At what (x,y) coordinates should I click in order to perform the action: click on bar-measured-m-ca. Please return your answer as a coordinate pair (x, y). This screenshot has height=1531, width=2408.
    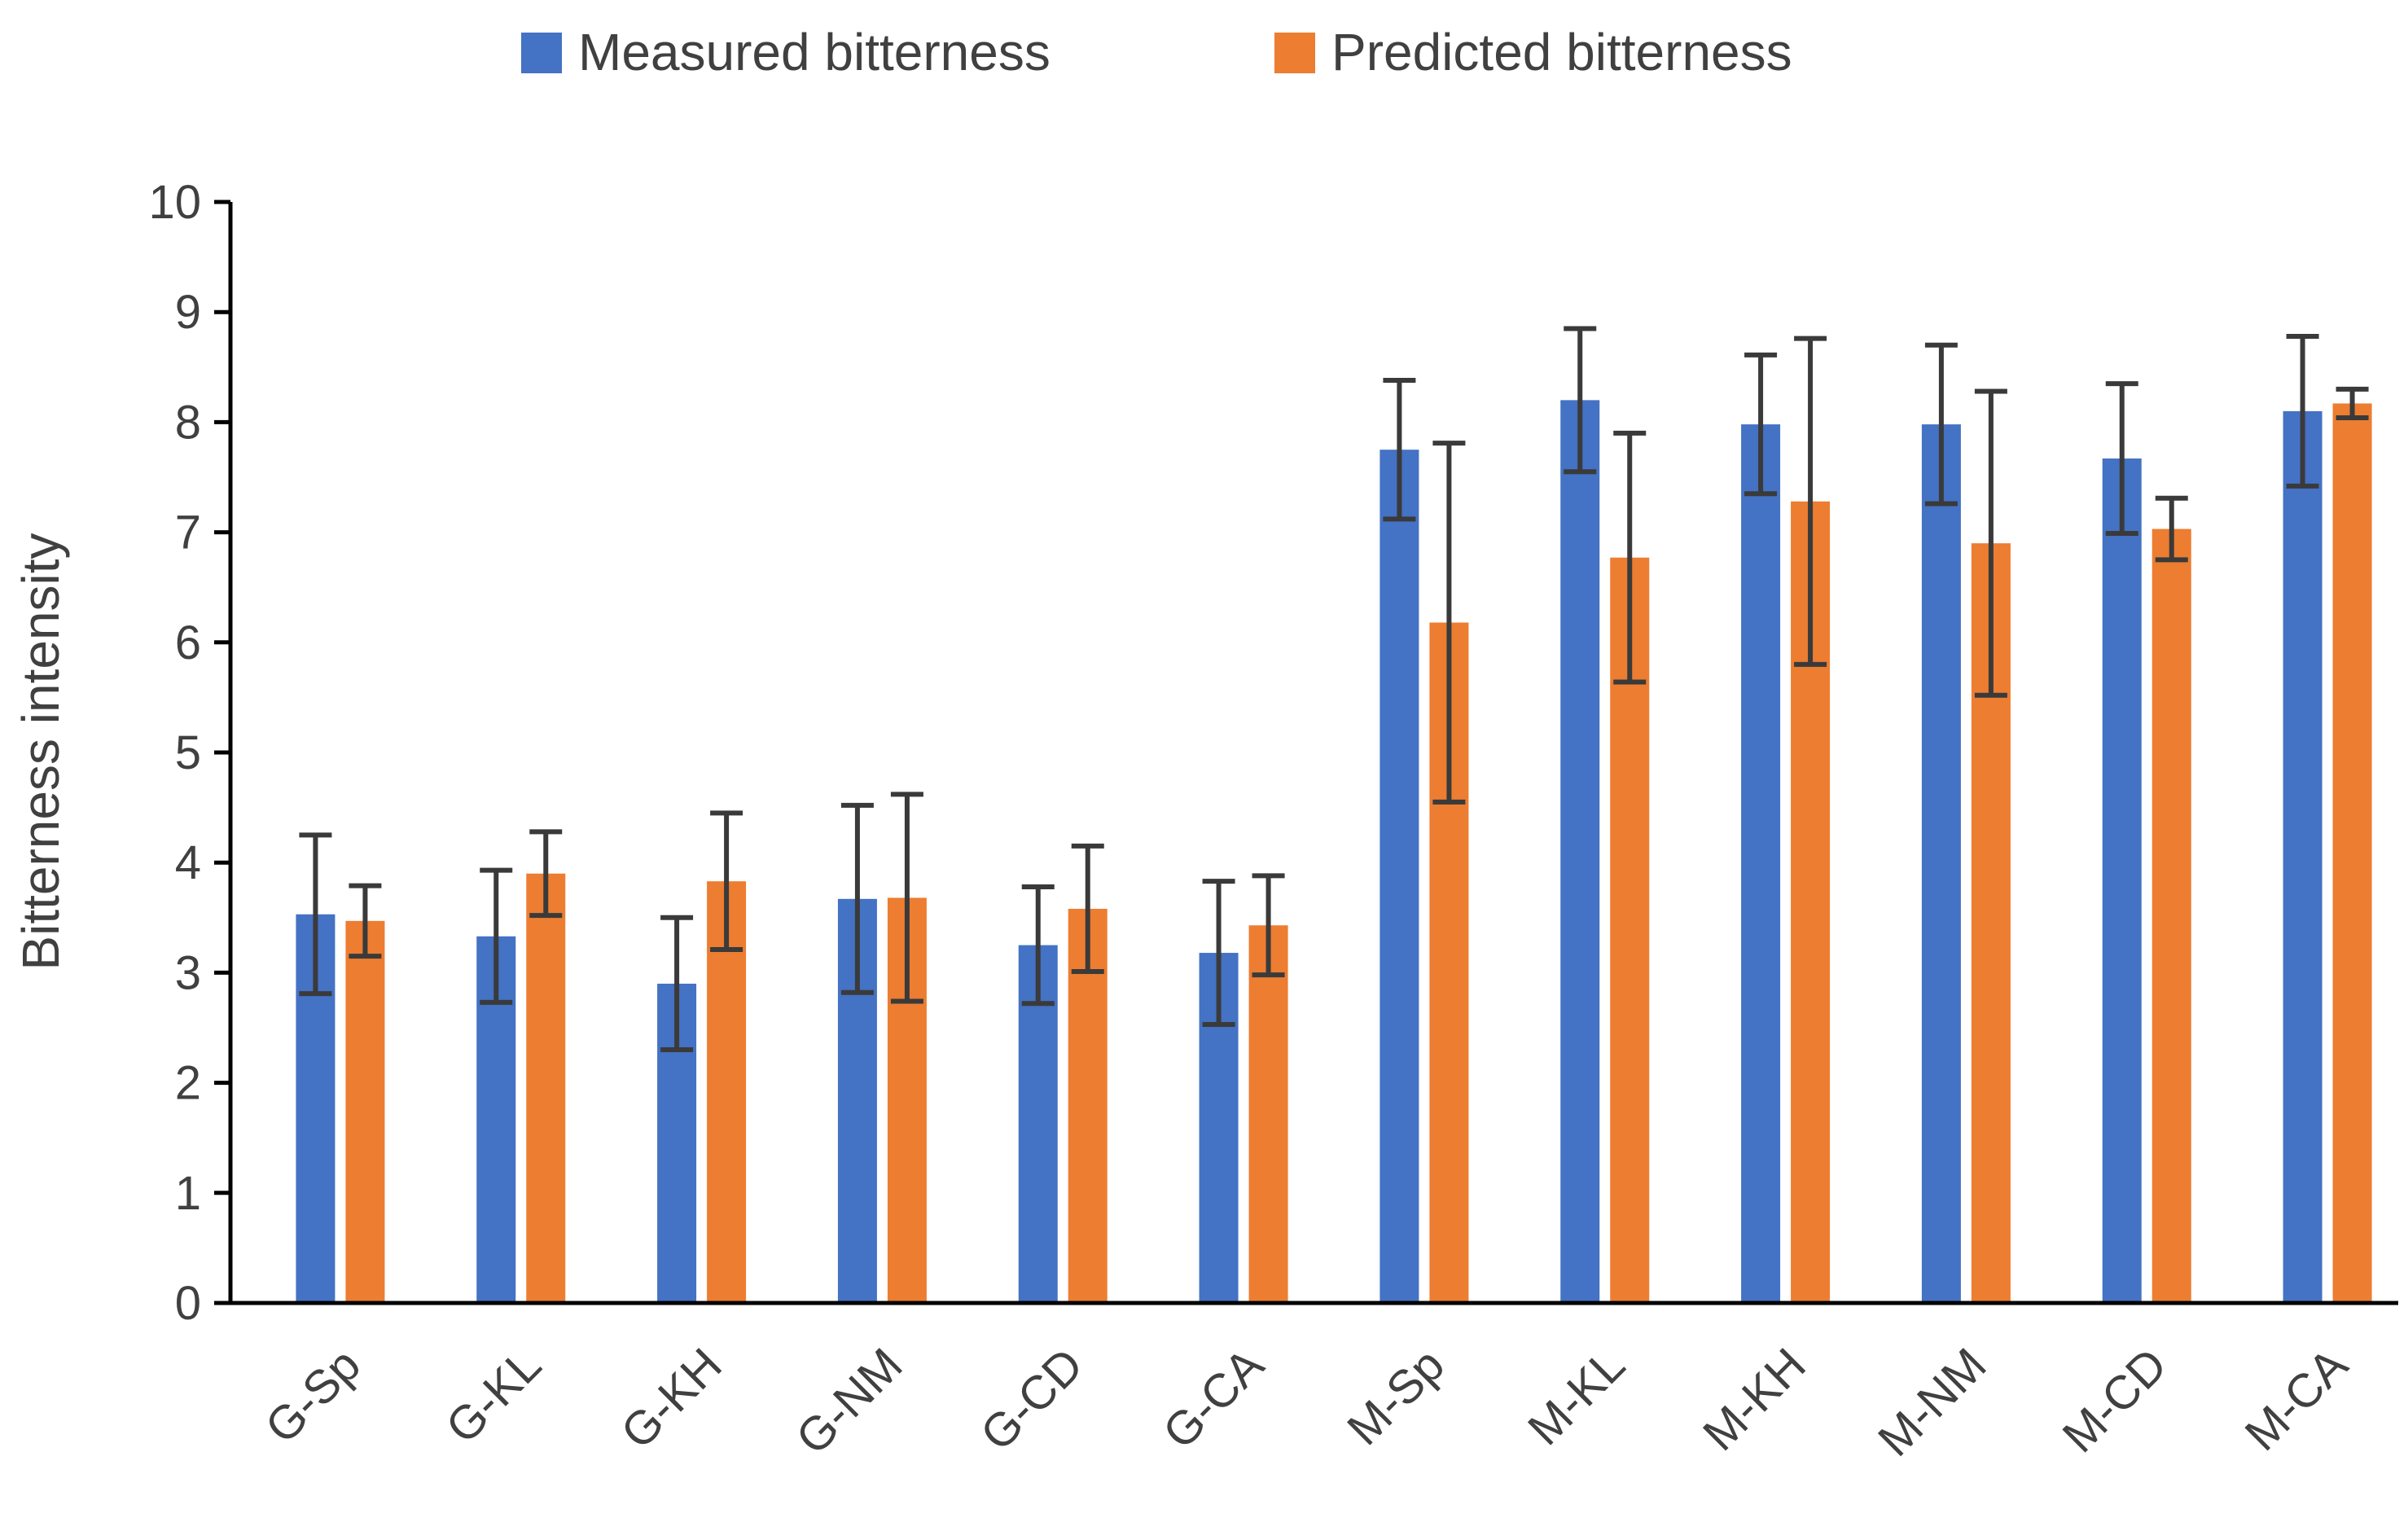
    Looking at the image, I should click on (2302, 856).